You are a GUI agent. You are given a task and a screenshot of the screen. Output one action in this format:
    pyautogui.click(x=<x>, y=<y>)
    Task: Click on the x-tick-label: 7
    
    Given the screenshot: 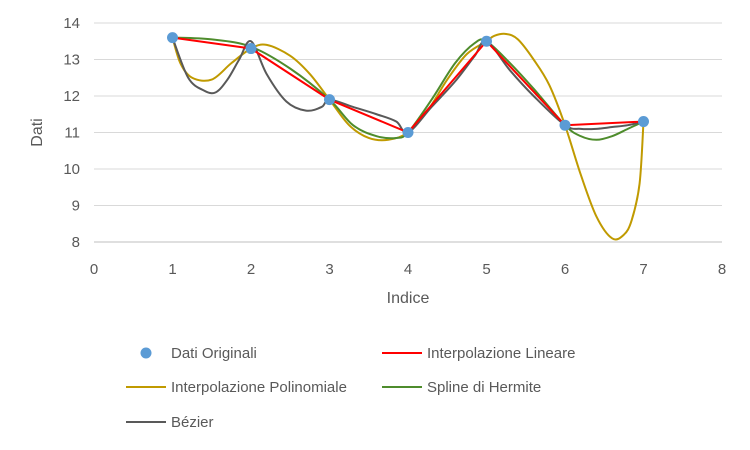 What is the action you would take?
    pyautogui.click(x=643, y=269)
    